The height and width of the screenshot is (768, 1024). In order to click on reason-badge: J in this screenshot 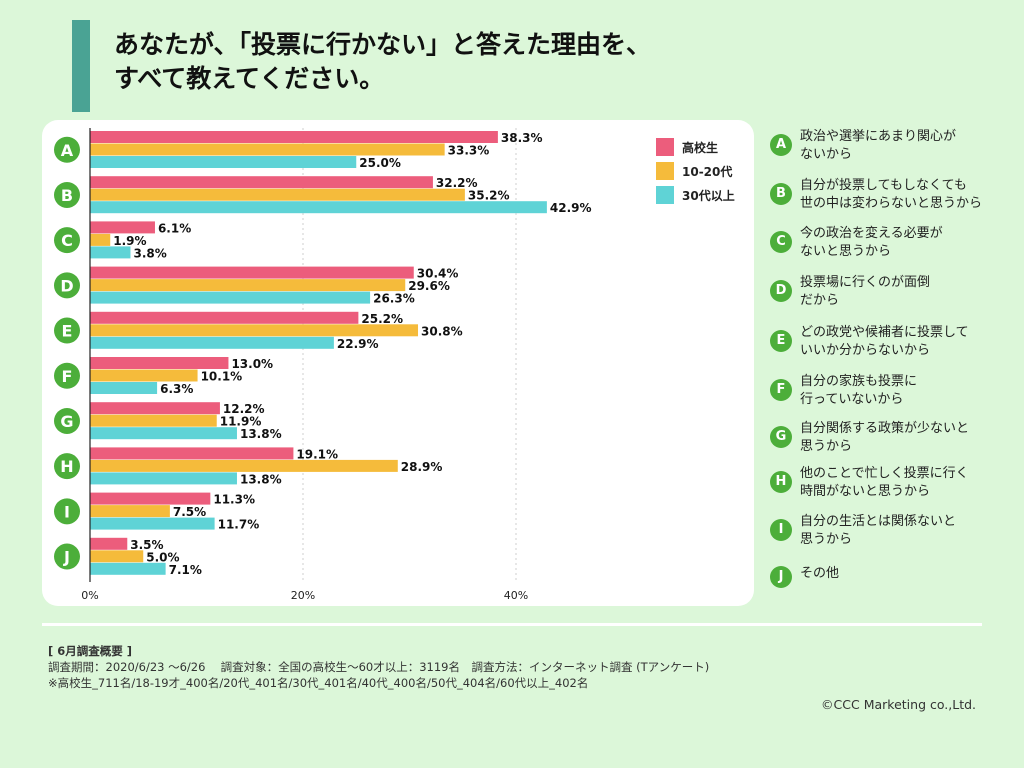, I will do `click(781, 577)`.